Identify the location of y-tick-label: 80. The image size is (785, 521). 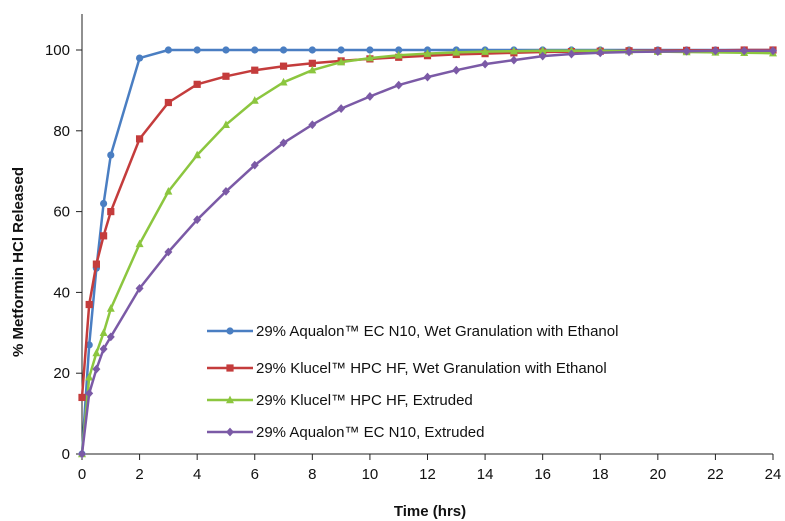
(61, 131).